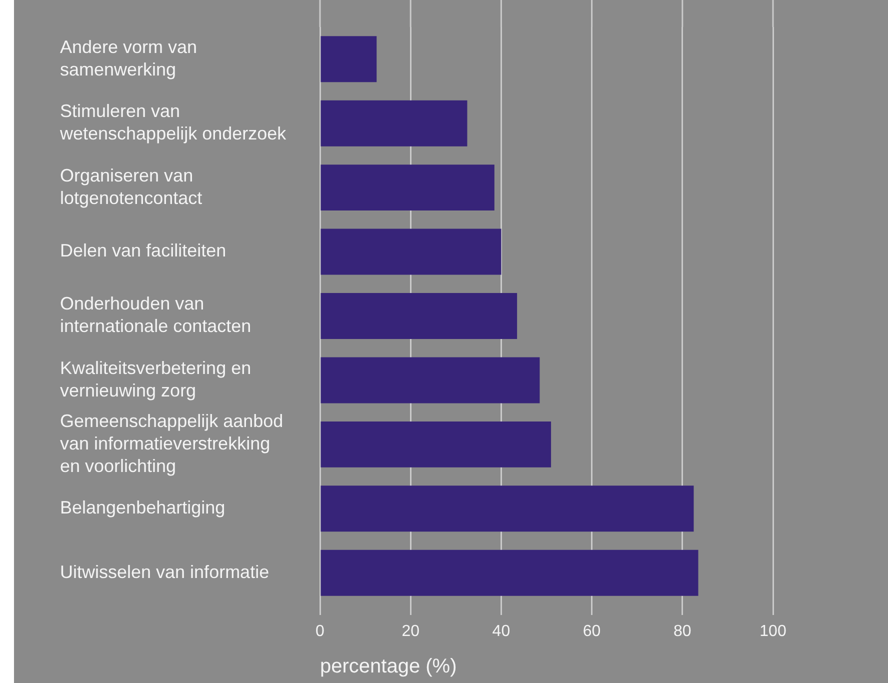 The height and width of the screenshot is (683, 888). Describe the element at coordinates (156, 315) in the screenshot. I see `y-tick-label: Onderhouden van internationale contacten` at that location.